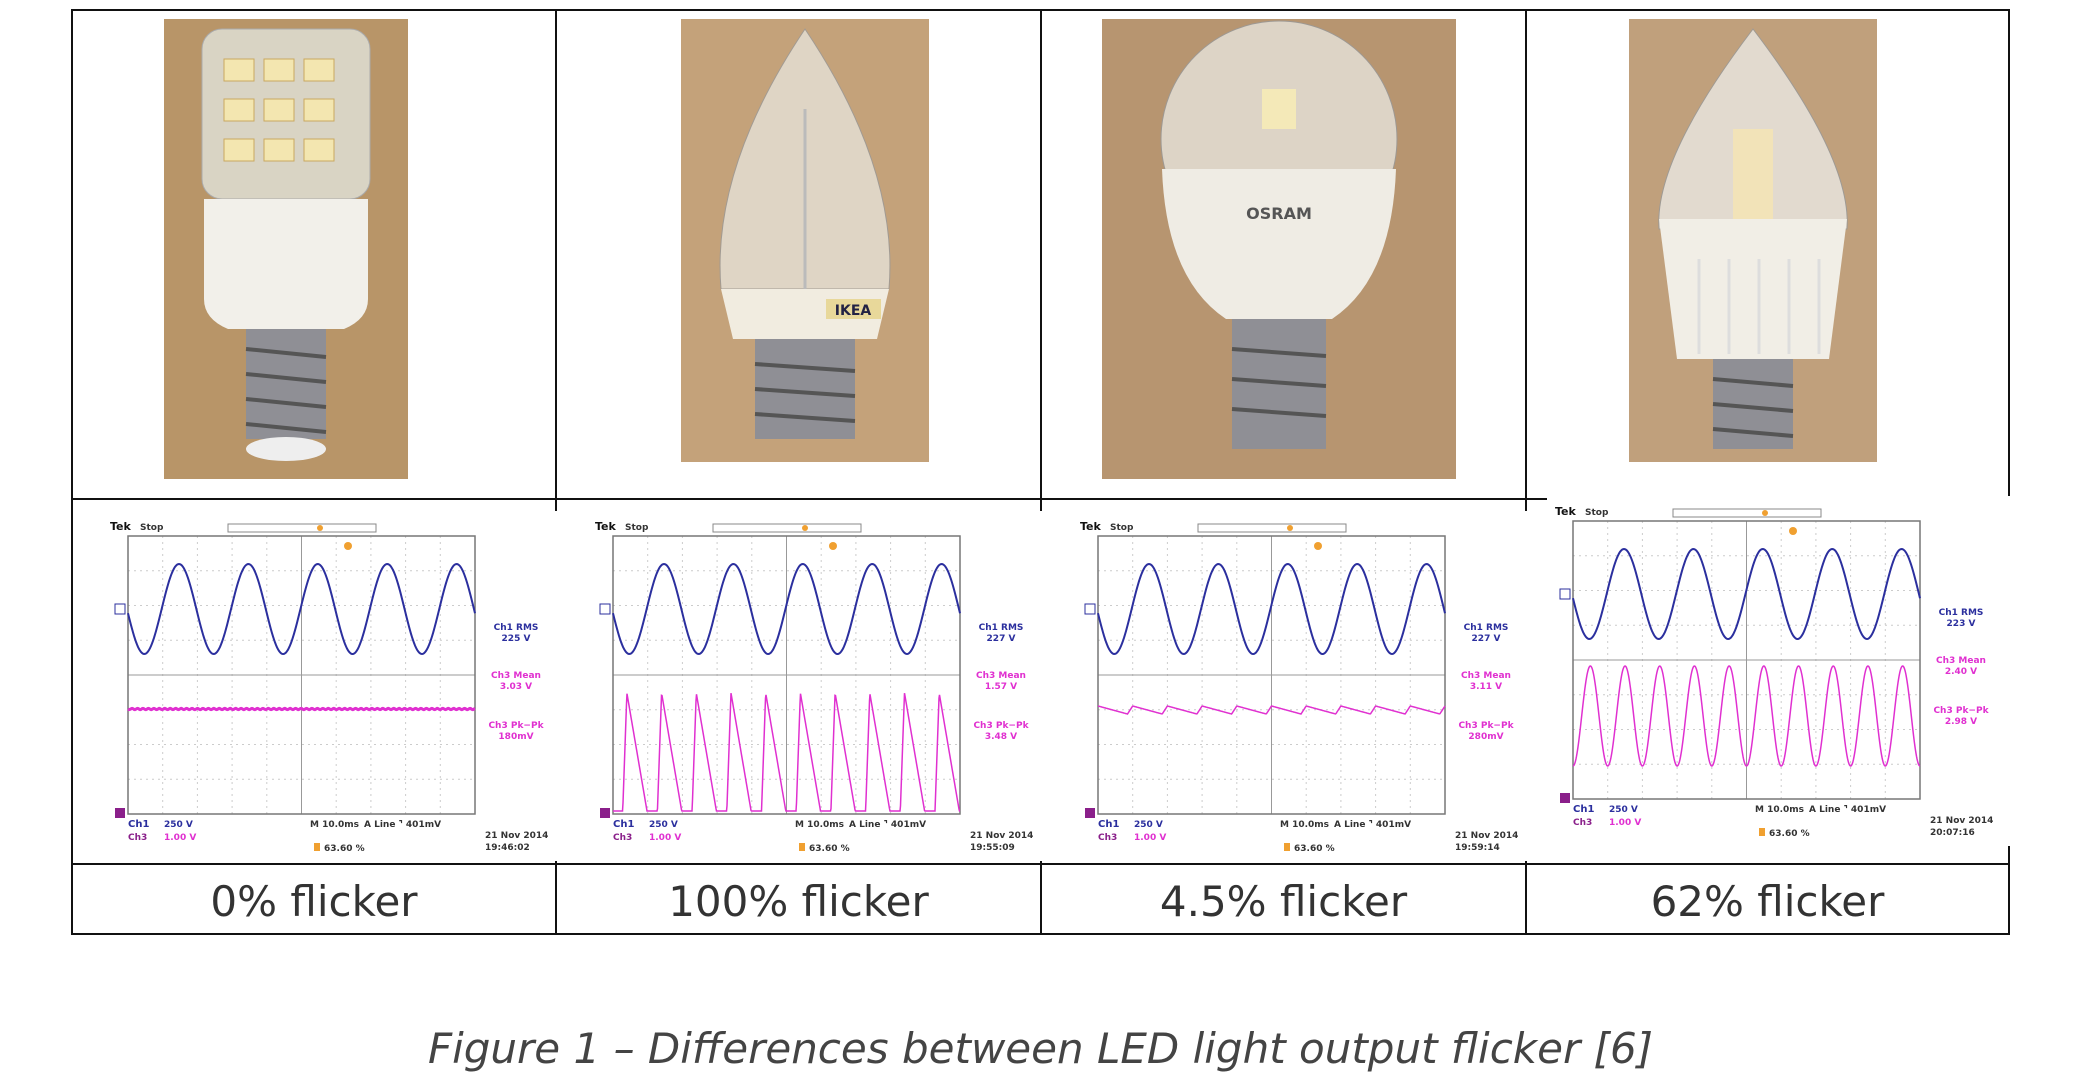 The image size is (2081, 1074). Describe the element at coordinates (1753, 240) in the screenshot. I see `led-bulb-photo-candle-frosted` at that location.